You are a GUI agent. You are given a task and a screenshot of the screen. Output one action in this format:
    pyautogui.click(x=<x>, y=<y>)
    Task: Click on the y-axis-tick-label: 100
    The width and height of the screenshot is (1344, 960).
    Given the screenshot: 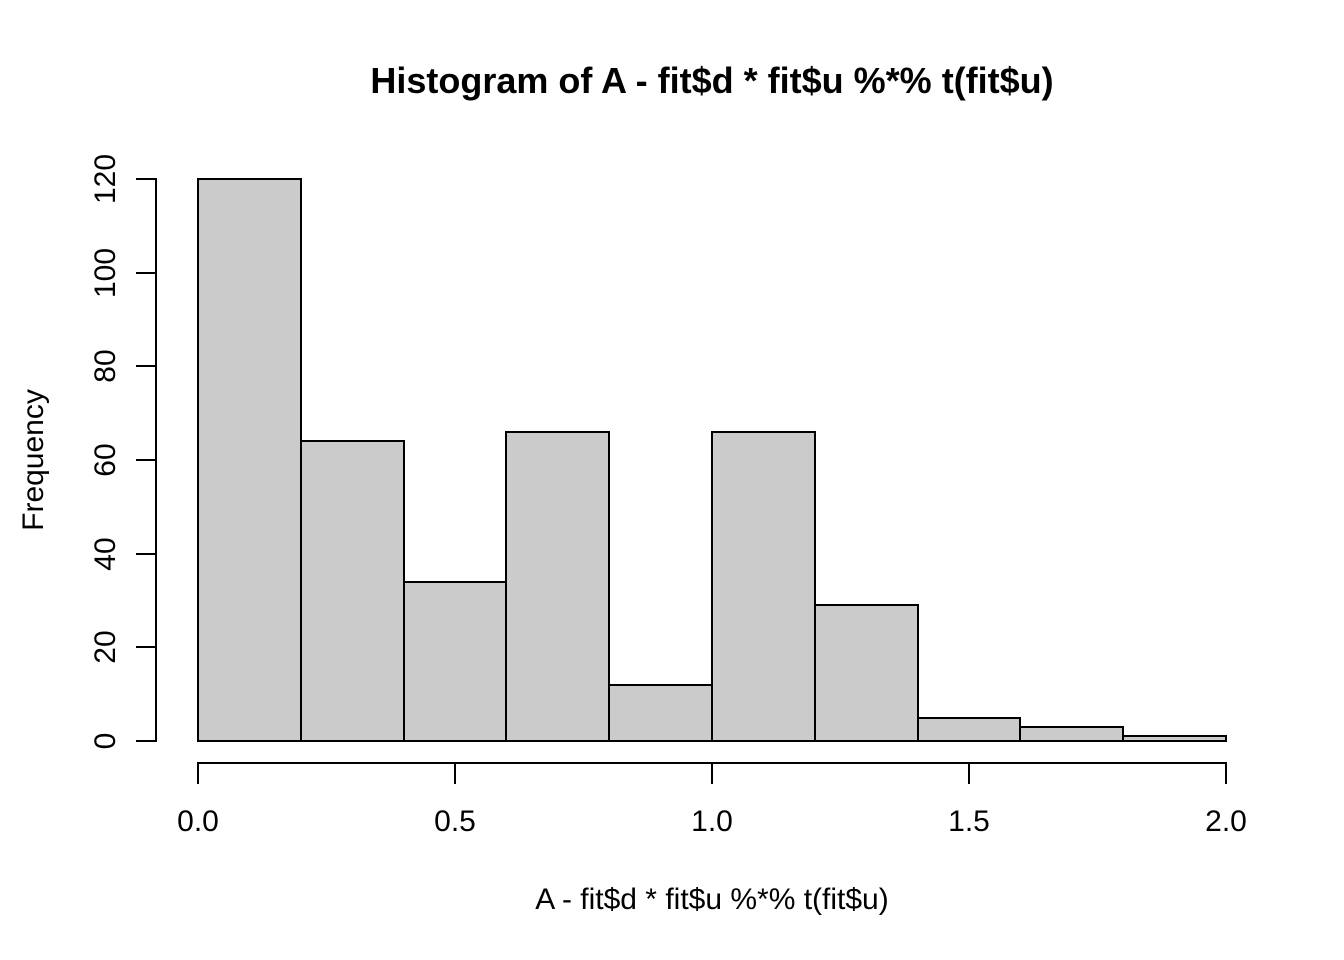 What is the action you would take?
    pyautogui.click(x=105, y=272)
    